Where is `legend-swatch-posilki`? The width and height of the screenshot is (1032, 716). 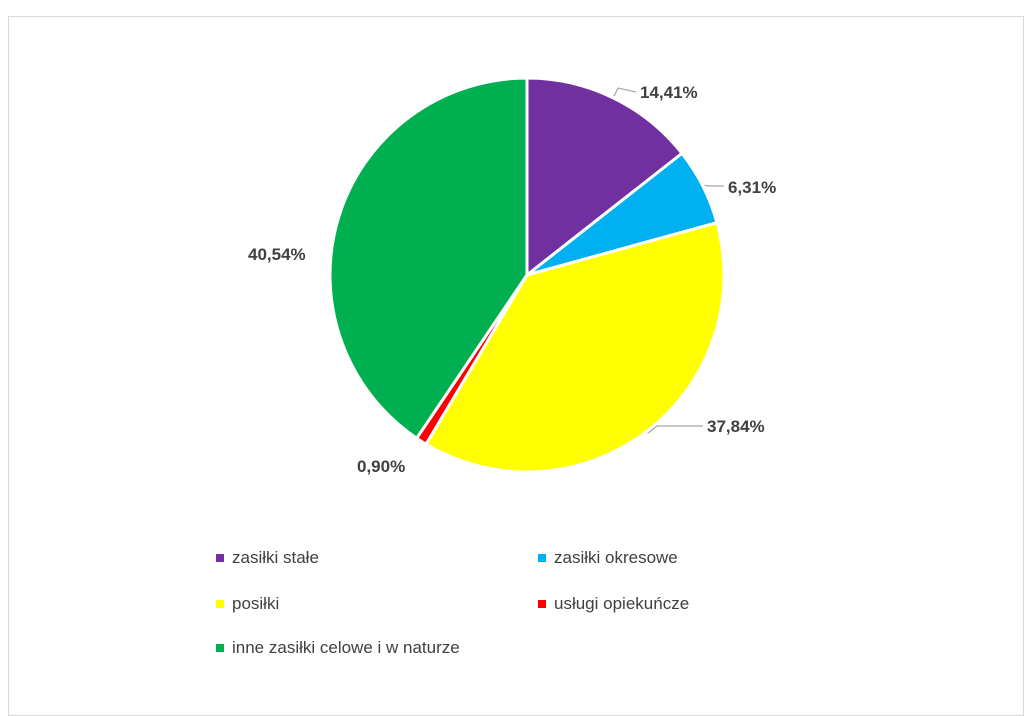 legend-swatch-posilki is located at coordinates (220, 604).